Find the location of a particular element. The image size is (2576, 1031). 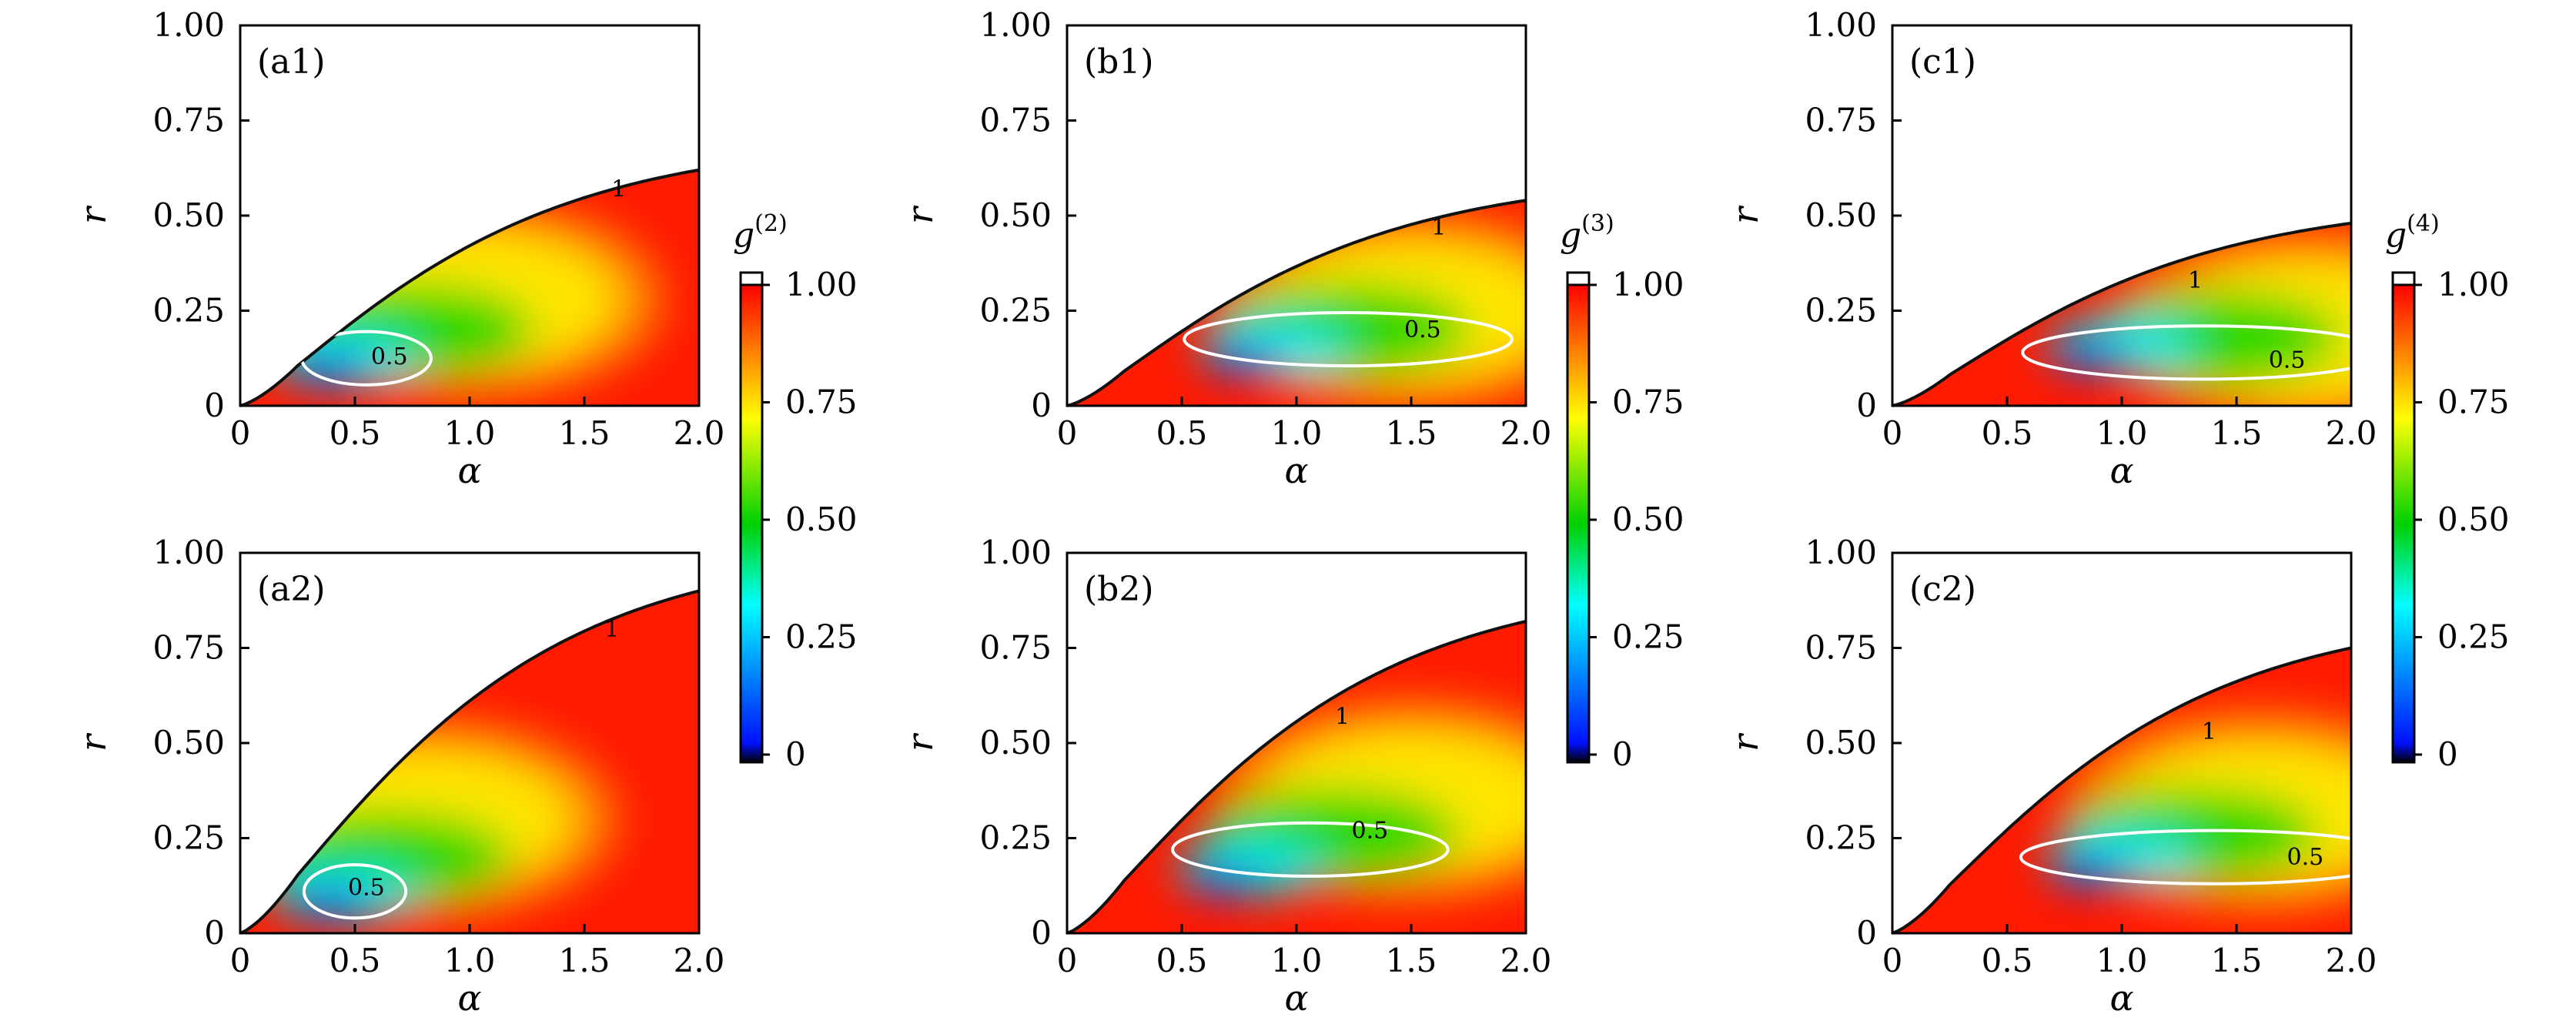

colorbar-1: 0 0.25 0.50 0.75 1.00 g(2) is located at coordinates (795, 491).